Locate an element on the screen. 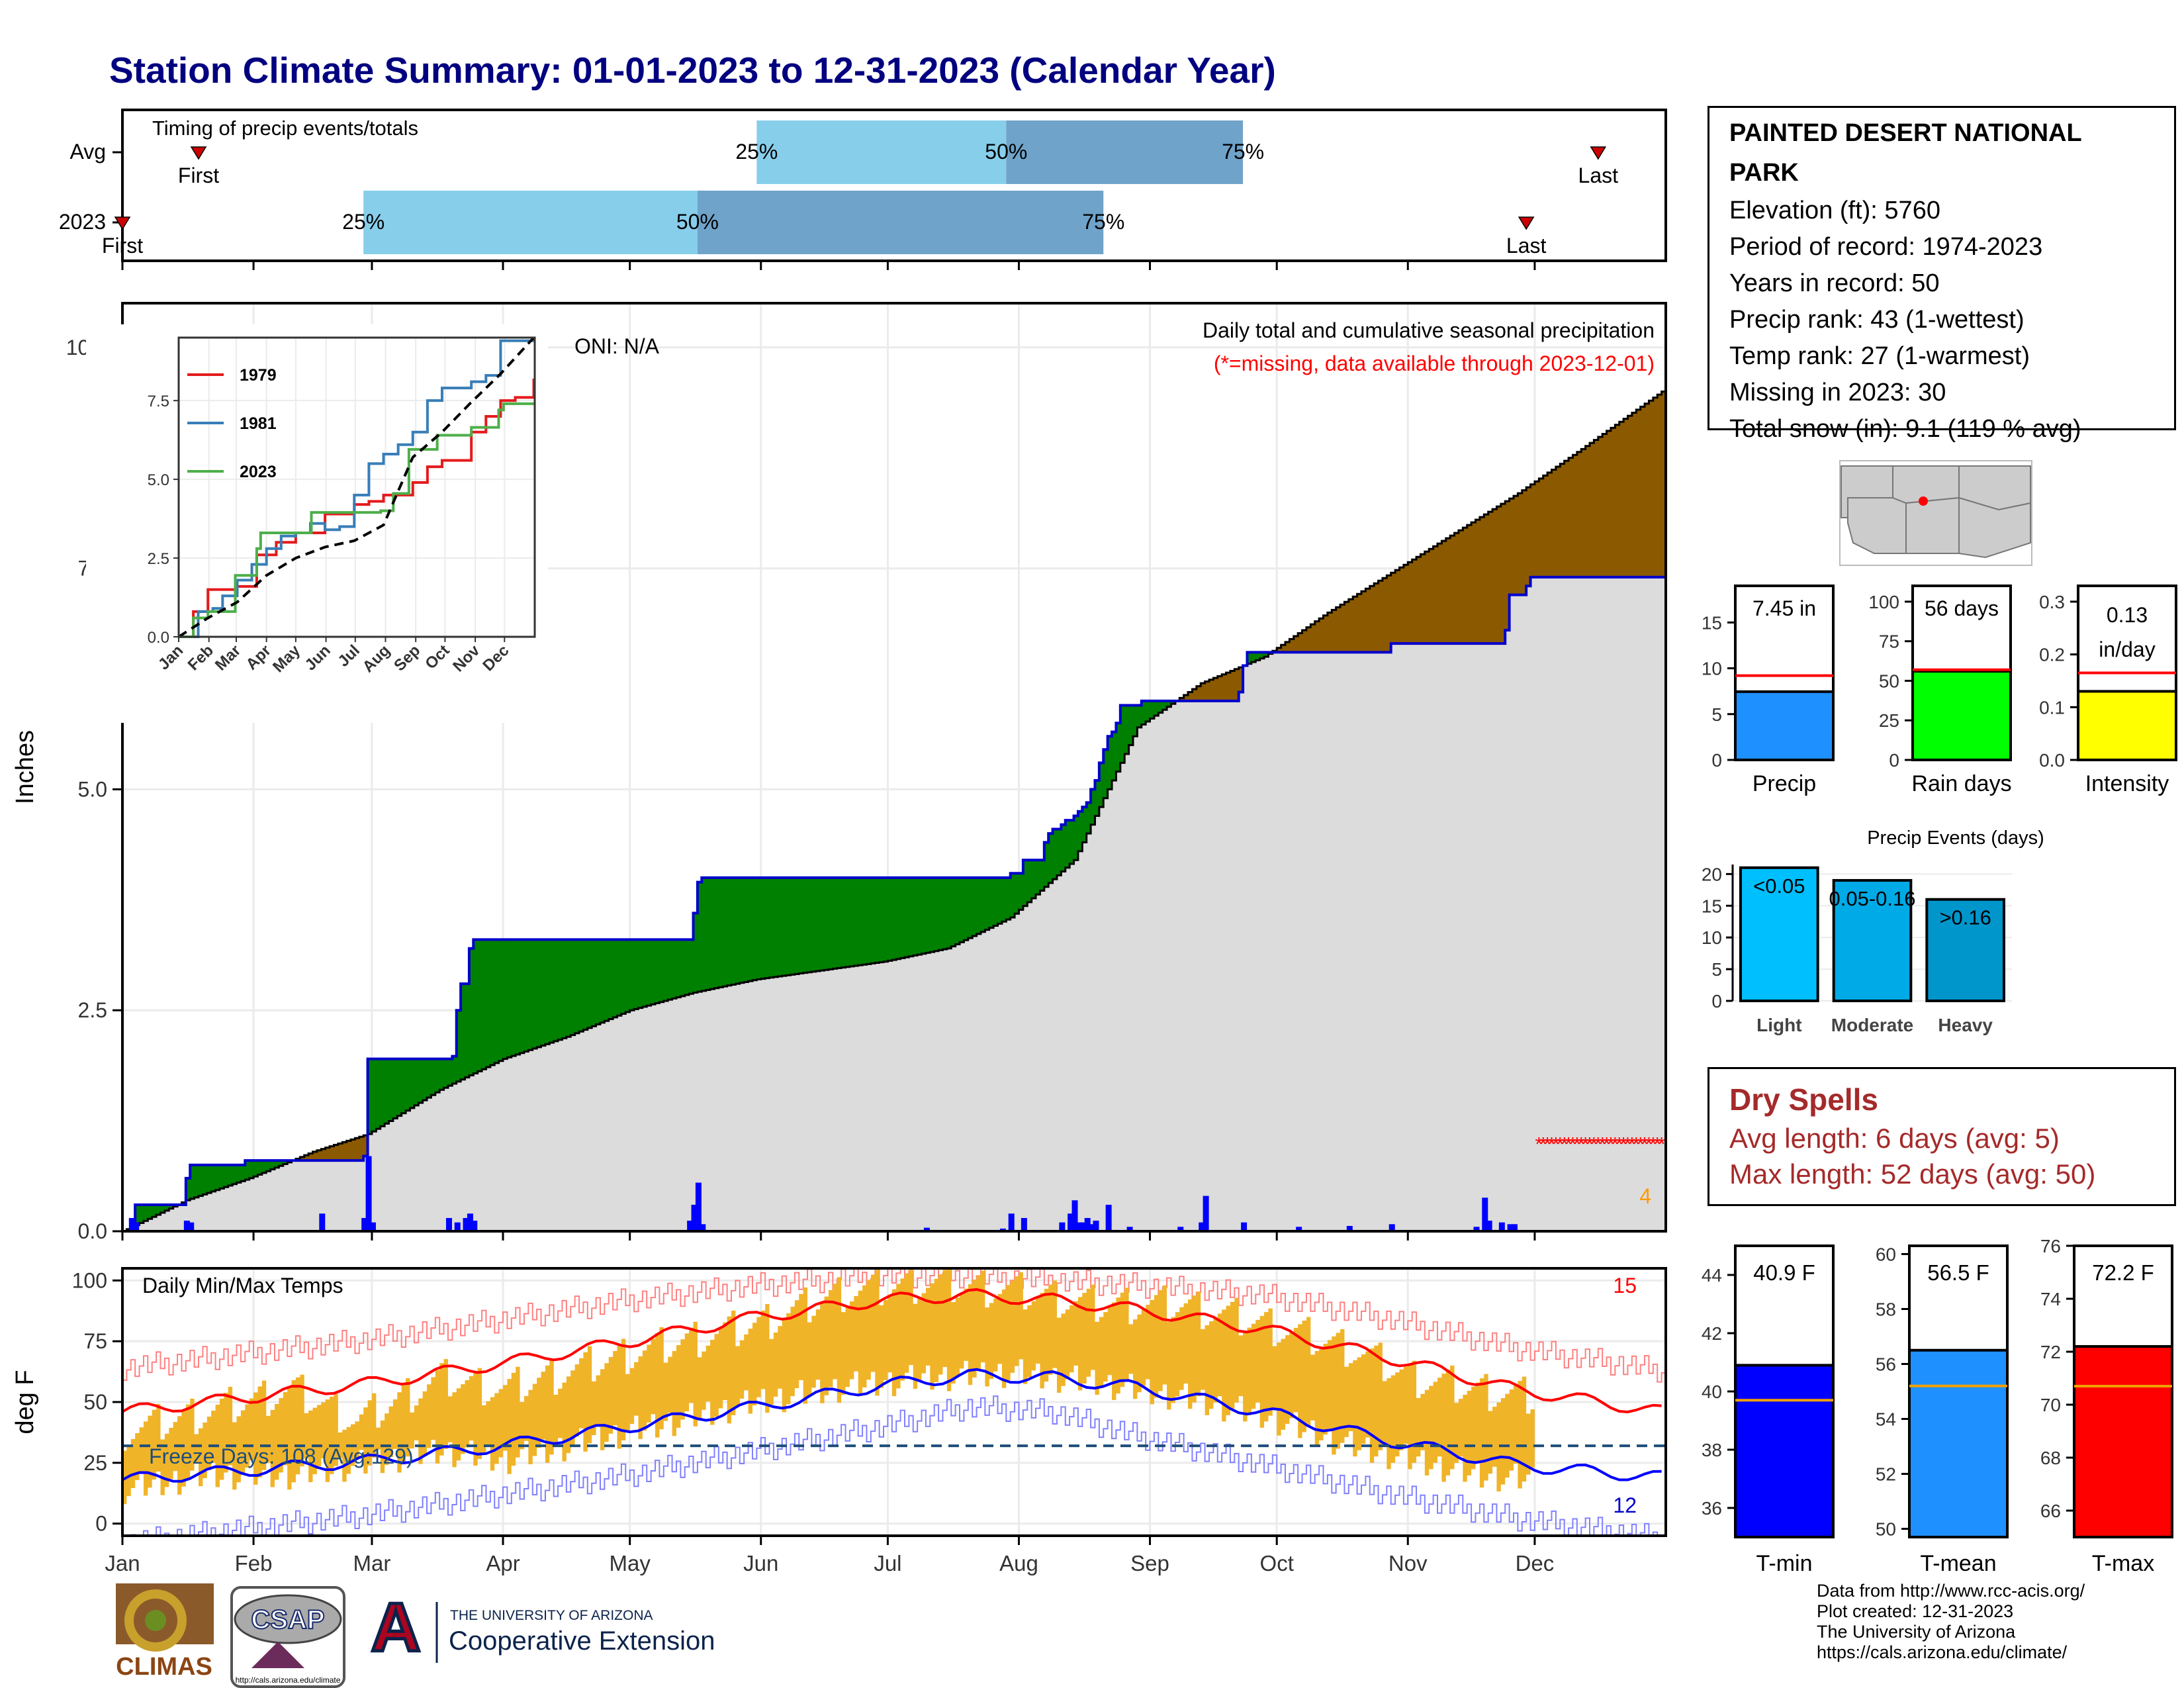 This screenshot has height=1688, width=2184. inset-y-tick-label: 0.0 is located at coordinates (159, 638).